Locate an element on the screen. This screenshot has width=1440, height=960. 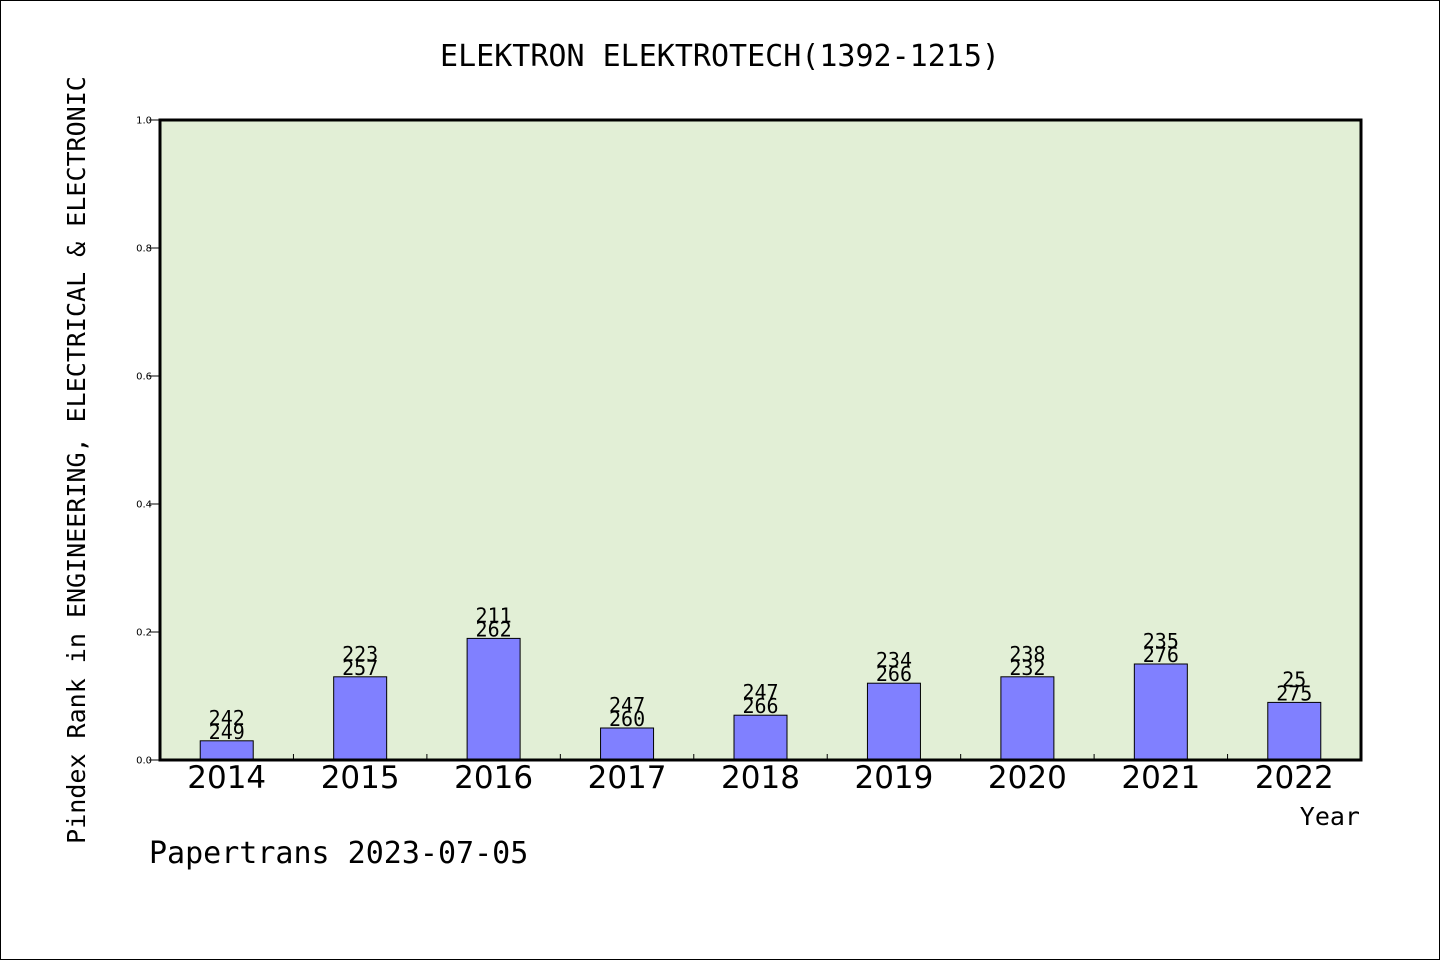
bar-label-top-2021: 235 is located at coordinates (1161, 641).